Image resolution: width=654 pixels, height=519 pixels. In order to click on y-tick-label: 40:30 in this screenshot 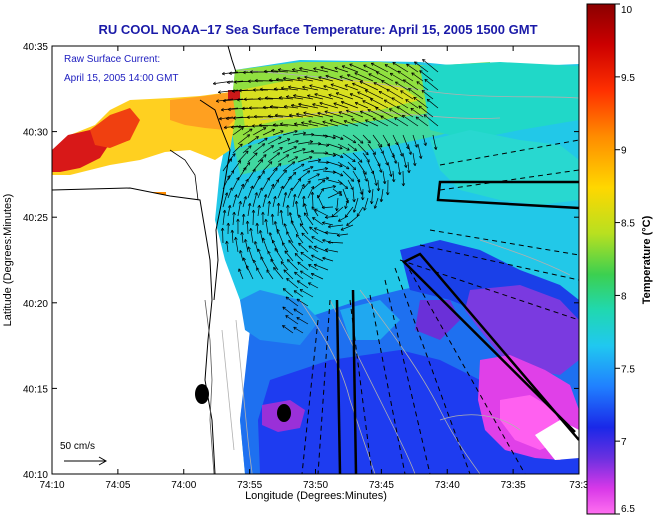, I will do `click(35, 133)`.